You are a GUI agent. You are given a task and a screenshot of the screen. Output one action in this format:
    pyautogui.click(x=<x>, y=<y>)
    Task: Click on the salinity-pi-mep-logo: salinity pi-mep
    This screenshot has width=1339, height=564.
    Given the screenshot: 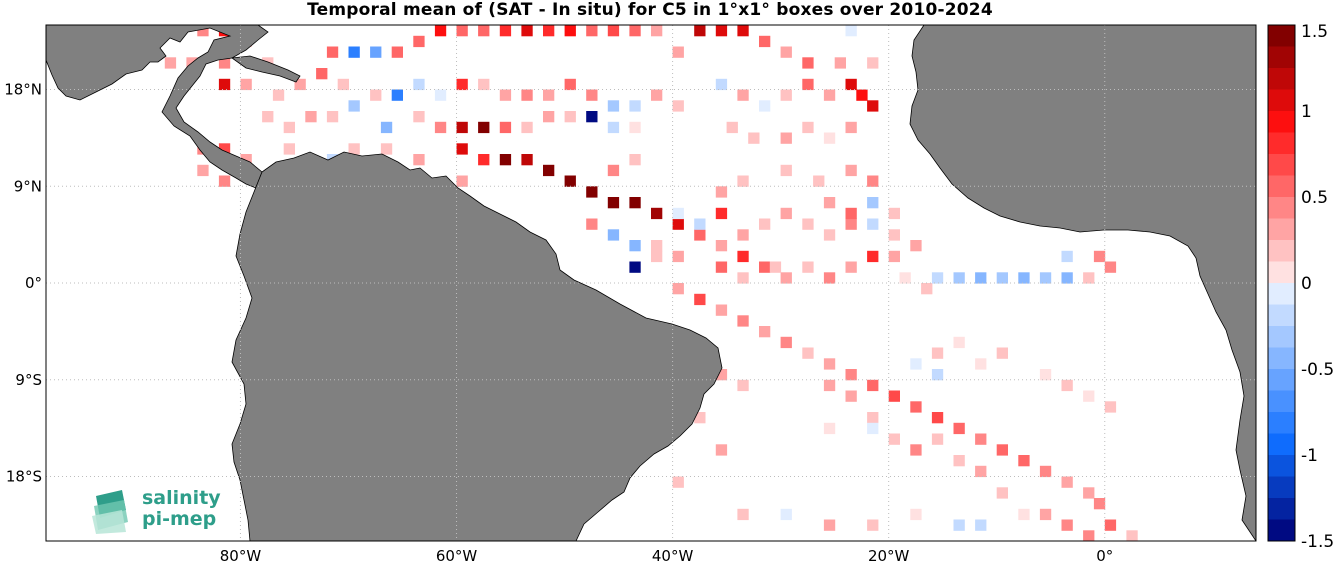 What is the action you would take?
    pyautogui.click(x=162, y=510)
    